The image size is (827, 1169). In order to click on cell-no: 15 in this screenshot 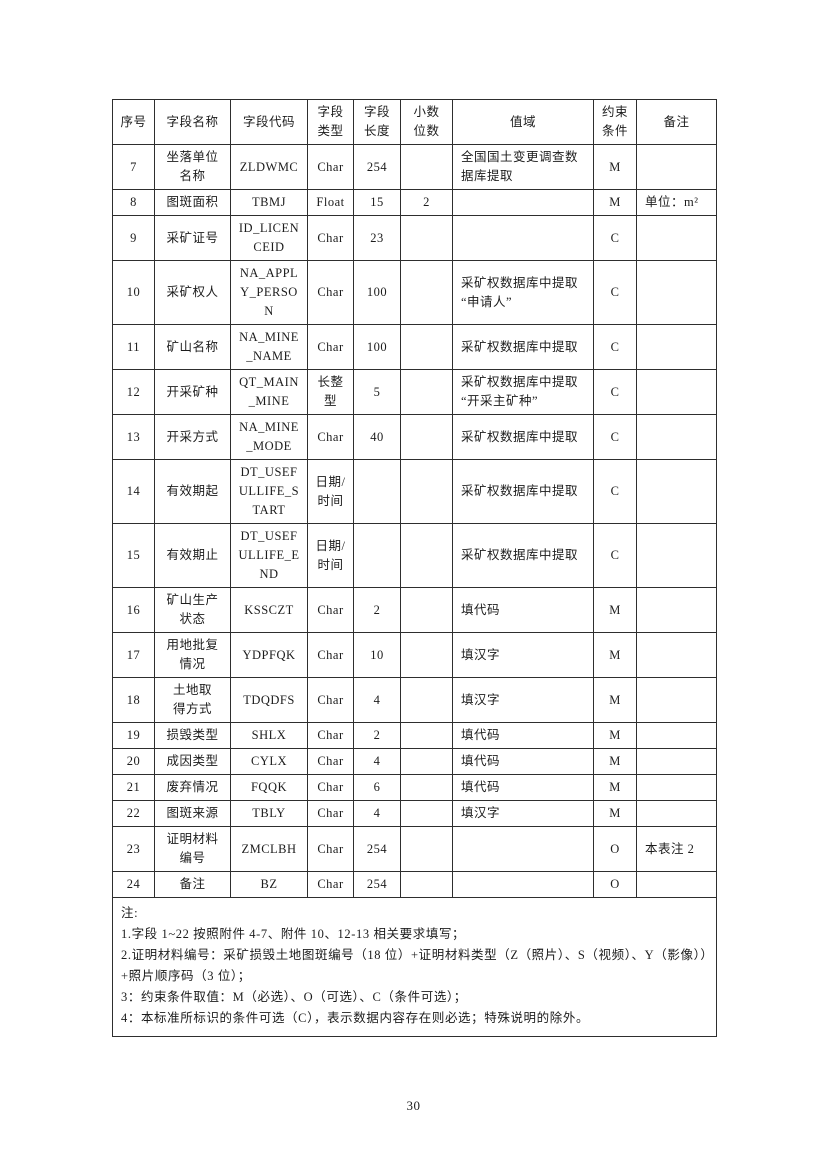, I will do `click(133, 555)`.